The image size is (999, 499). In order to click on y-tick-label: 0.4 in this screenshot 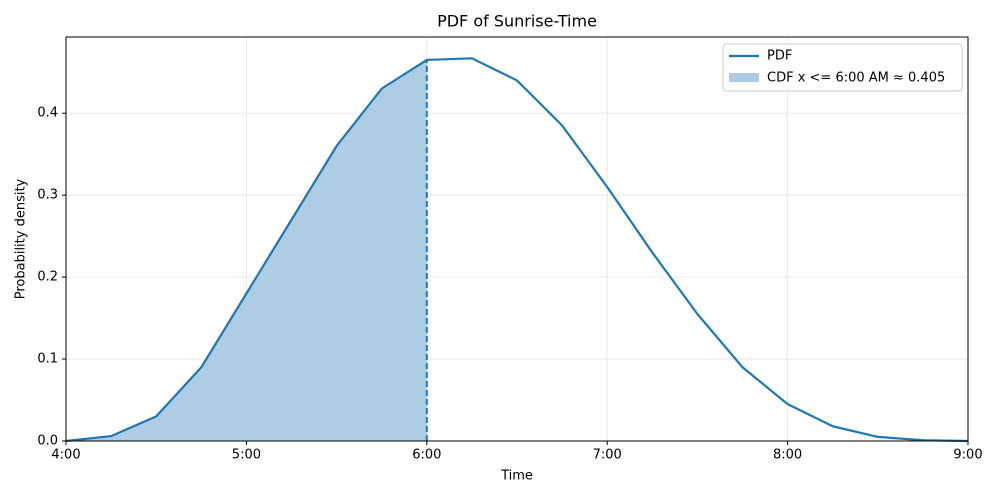, I will do `click(47, 113)`.